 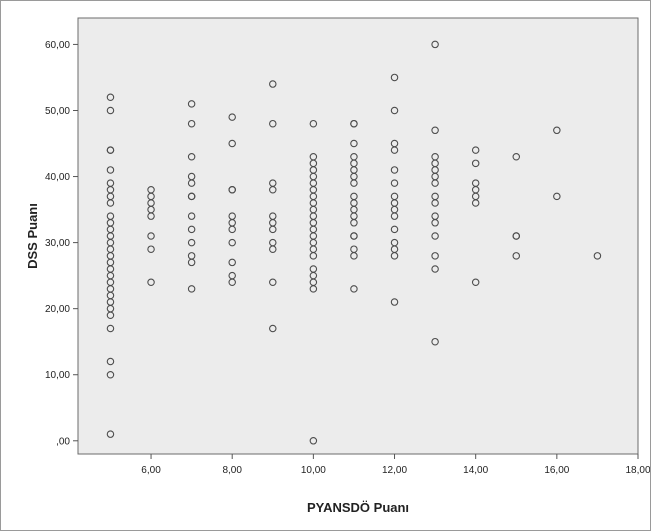 I want to click on x-axis: 6,00 8,00 10,00 12,00 14,00 16,00 18,00, so click(x=395, y=465).